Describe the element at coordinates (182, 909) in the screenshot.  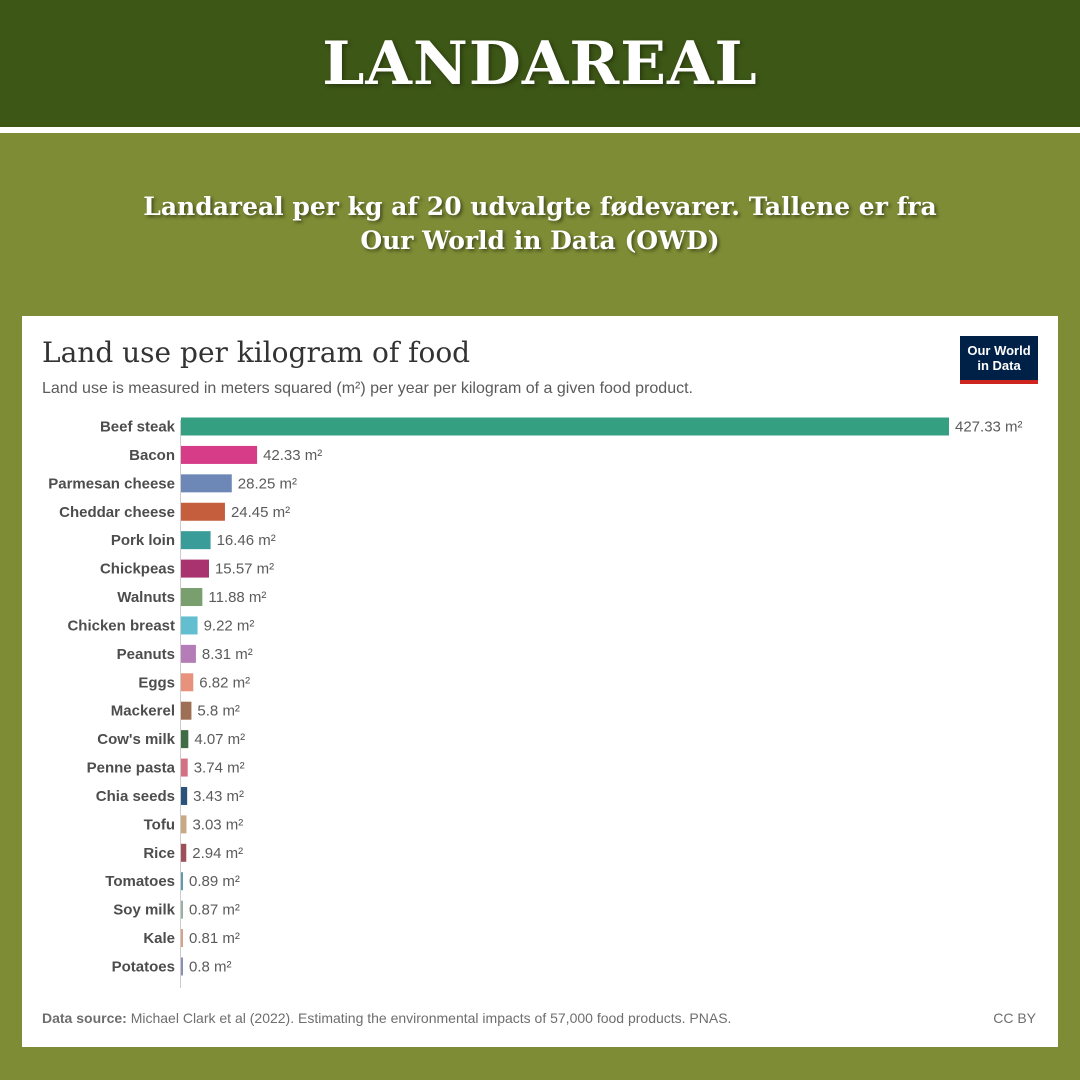
I see `bar-soy-milk` at that location.